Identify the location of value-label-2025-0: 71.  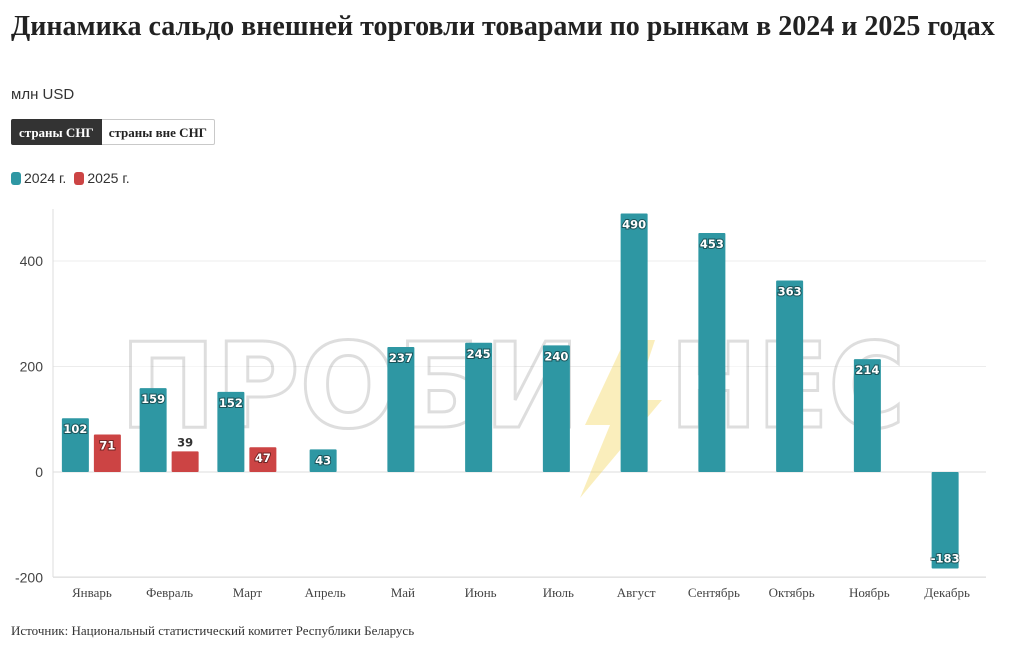
(107, 446).